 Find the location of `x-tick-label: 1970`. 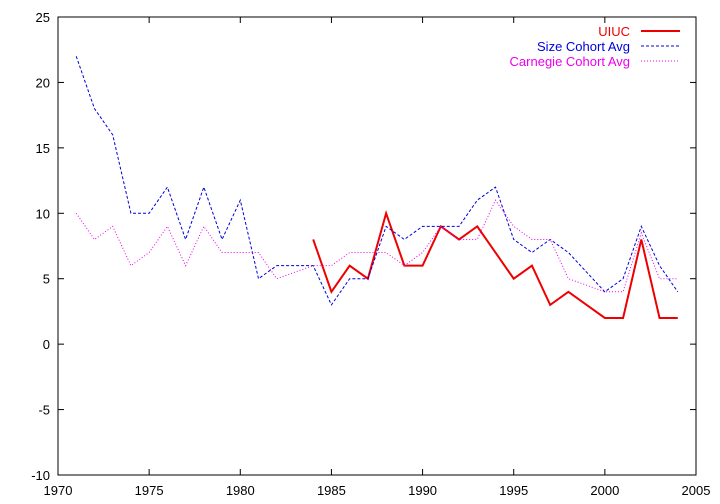

x-tick-label: 1970 is located at coordinates (58, 490).